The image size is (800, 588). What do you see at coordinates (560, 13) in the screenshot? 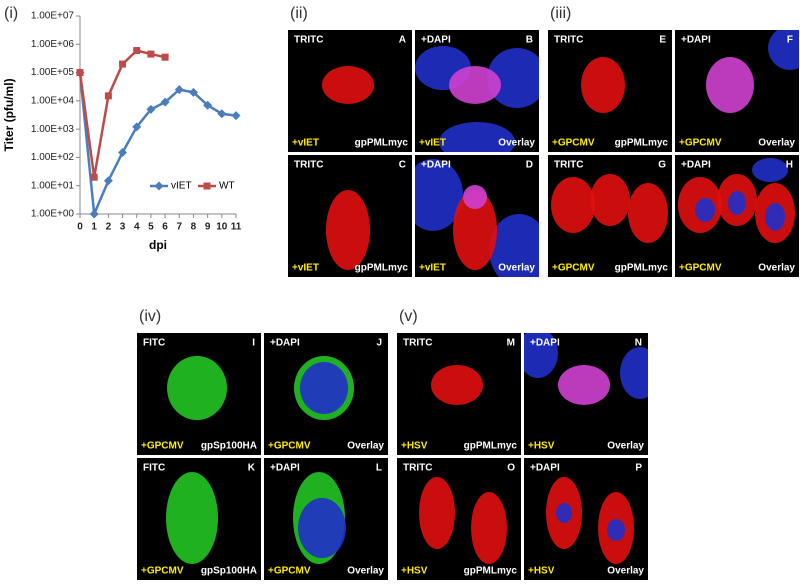
I see `panel-label: (iii)` at bounding box center [560, 13].